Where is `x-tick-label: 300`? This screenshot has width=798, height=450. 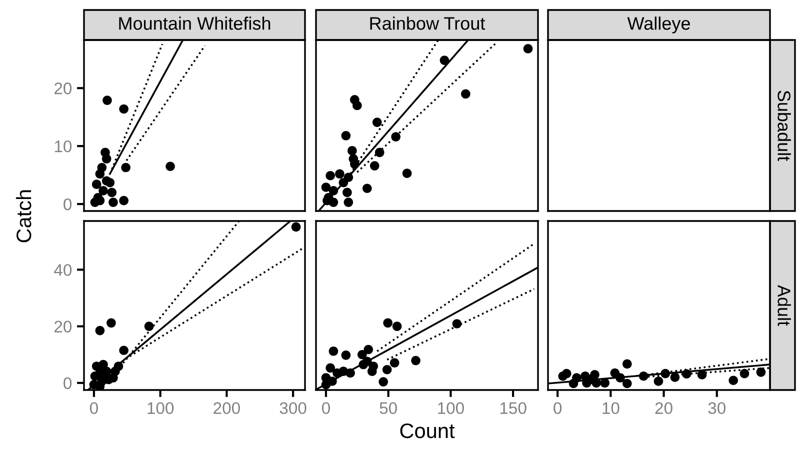 x-tick-label: 300 is located at coordinates (293, 408).